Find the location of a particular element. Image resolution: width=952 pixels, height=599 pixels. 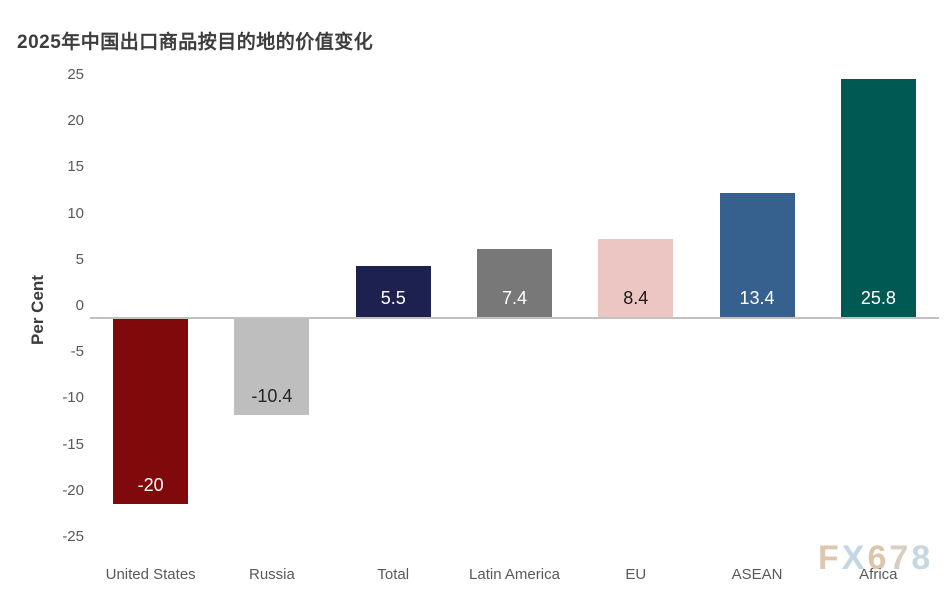

y-tick-label: 20 is located at coordinates (75, 121).